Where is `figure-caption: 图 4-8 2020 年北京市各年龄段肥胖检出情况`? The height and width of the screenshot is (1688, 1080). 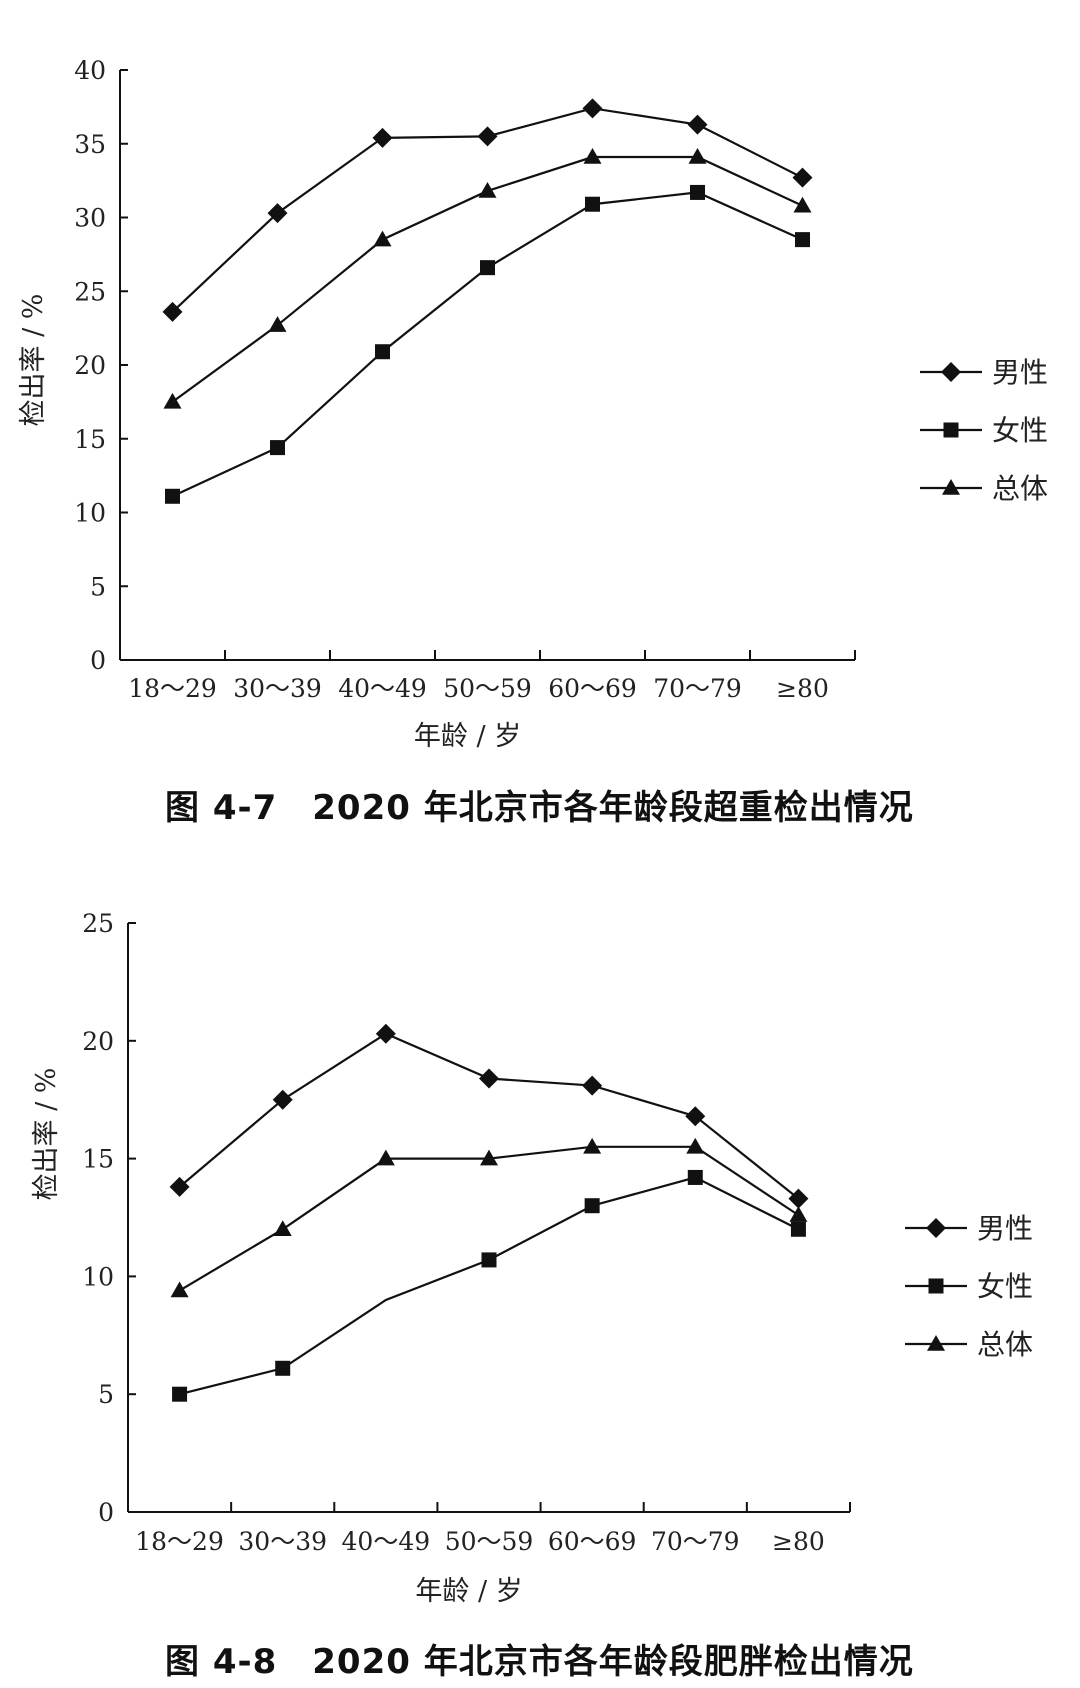
figure-caption: 图 4-8 2020 年北京市各年龄段肥胖检出情况 is located at coordinates (539, 1662).